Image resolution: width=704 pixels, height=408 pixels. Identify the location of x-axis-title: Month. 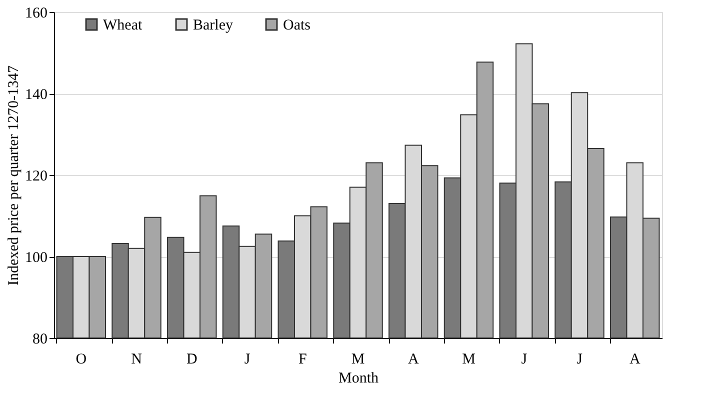
(358, 378).